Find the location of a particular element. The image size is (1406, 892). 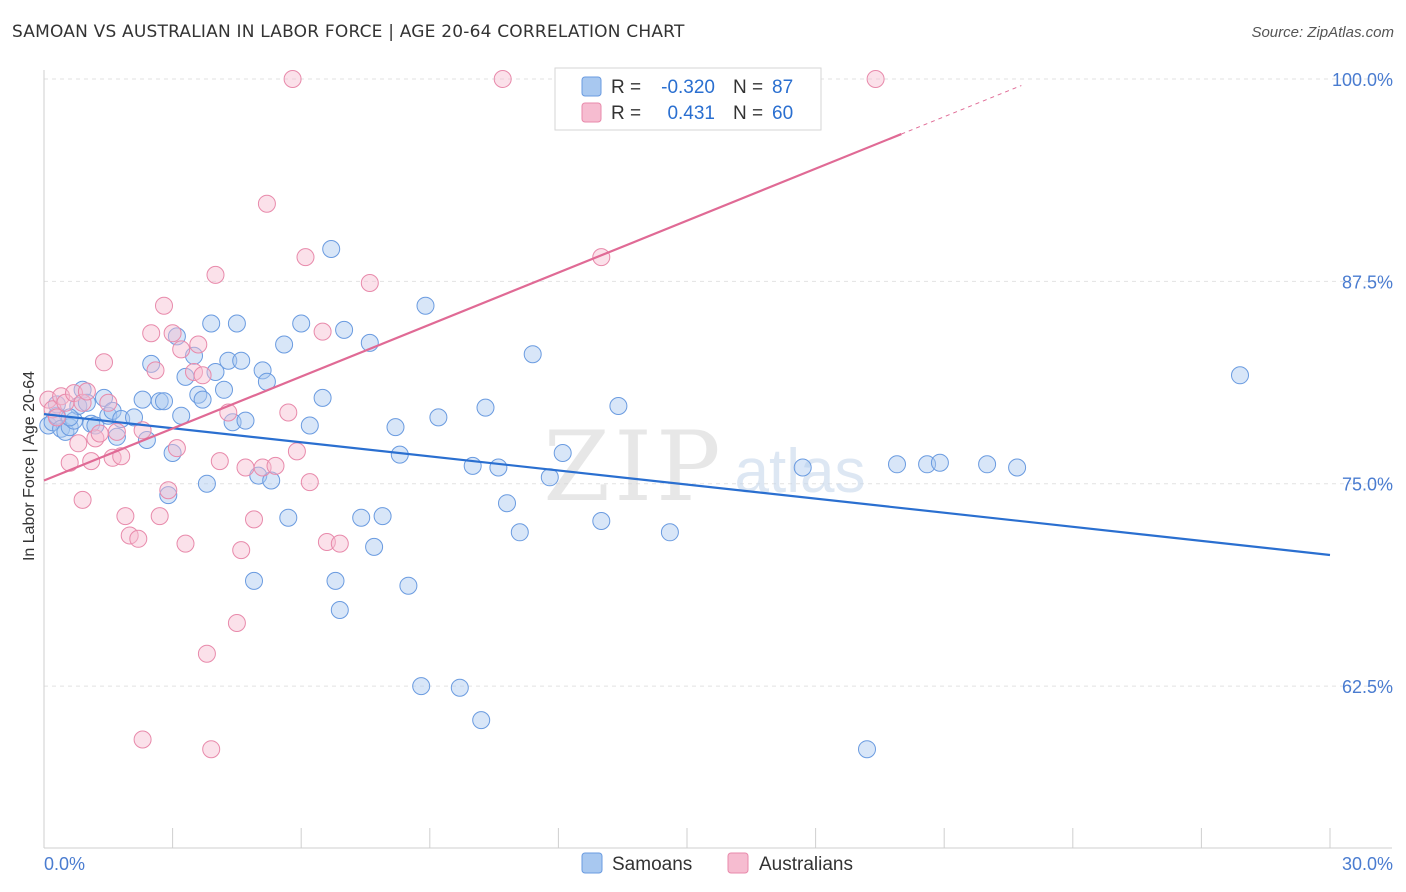

legend-swatch-samoans is located at coordinates (591, 86).